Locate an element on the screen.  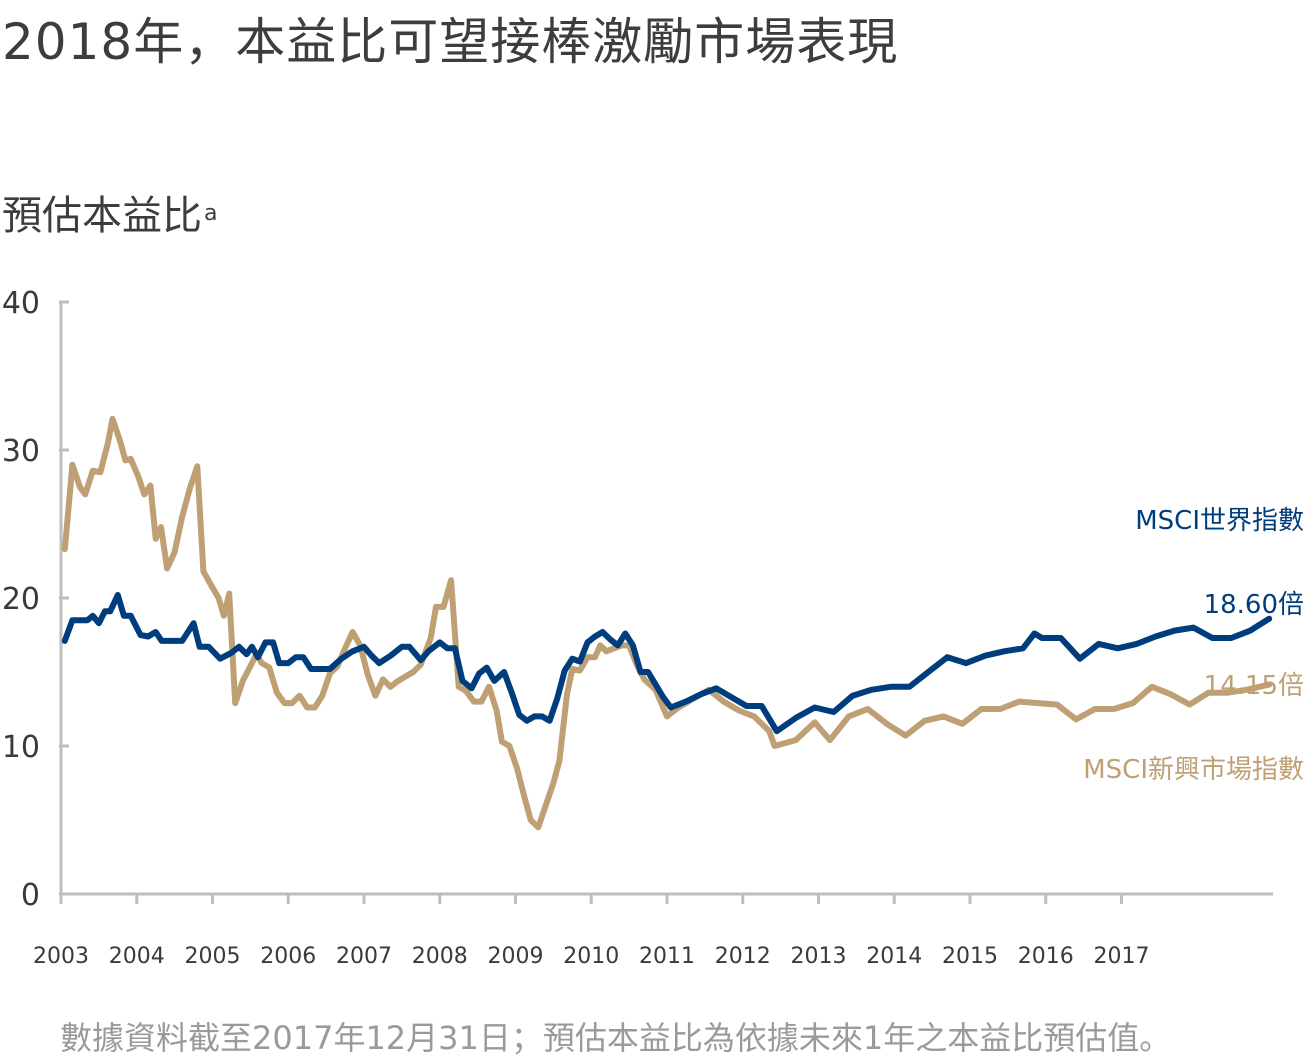
x-tick-label: 2004 is located at coordinates (137, 956).